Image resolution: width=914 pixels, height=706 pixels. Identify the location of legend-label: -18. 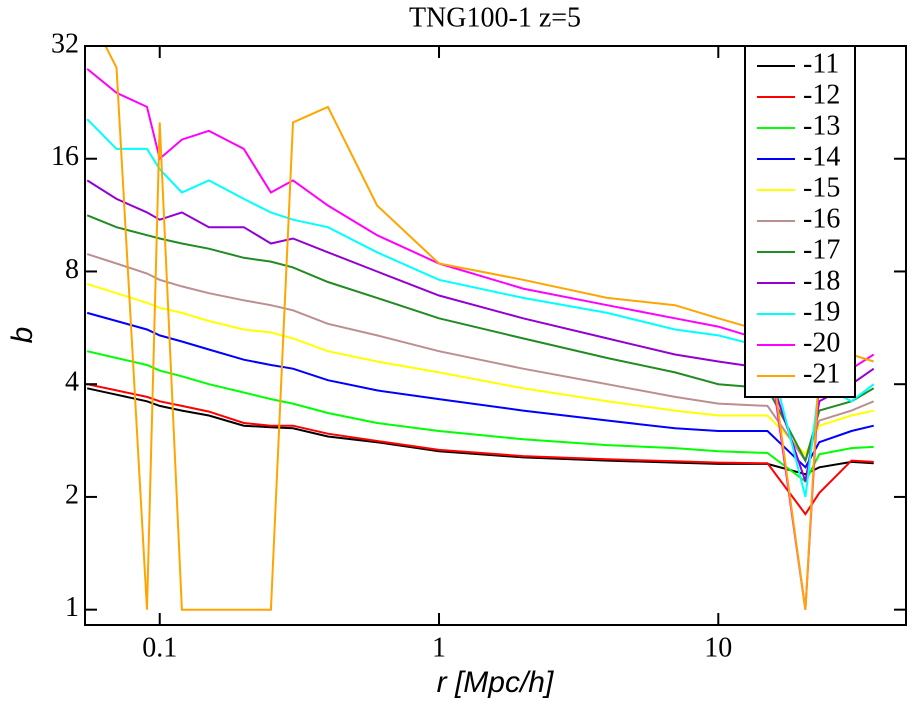
(821, 280).